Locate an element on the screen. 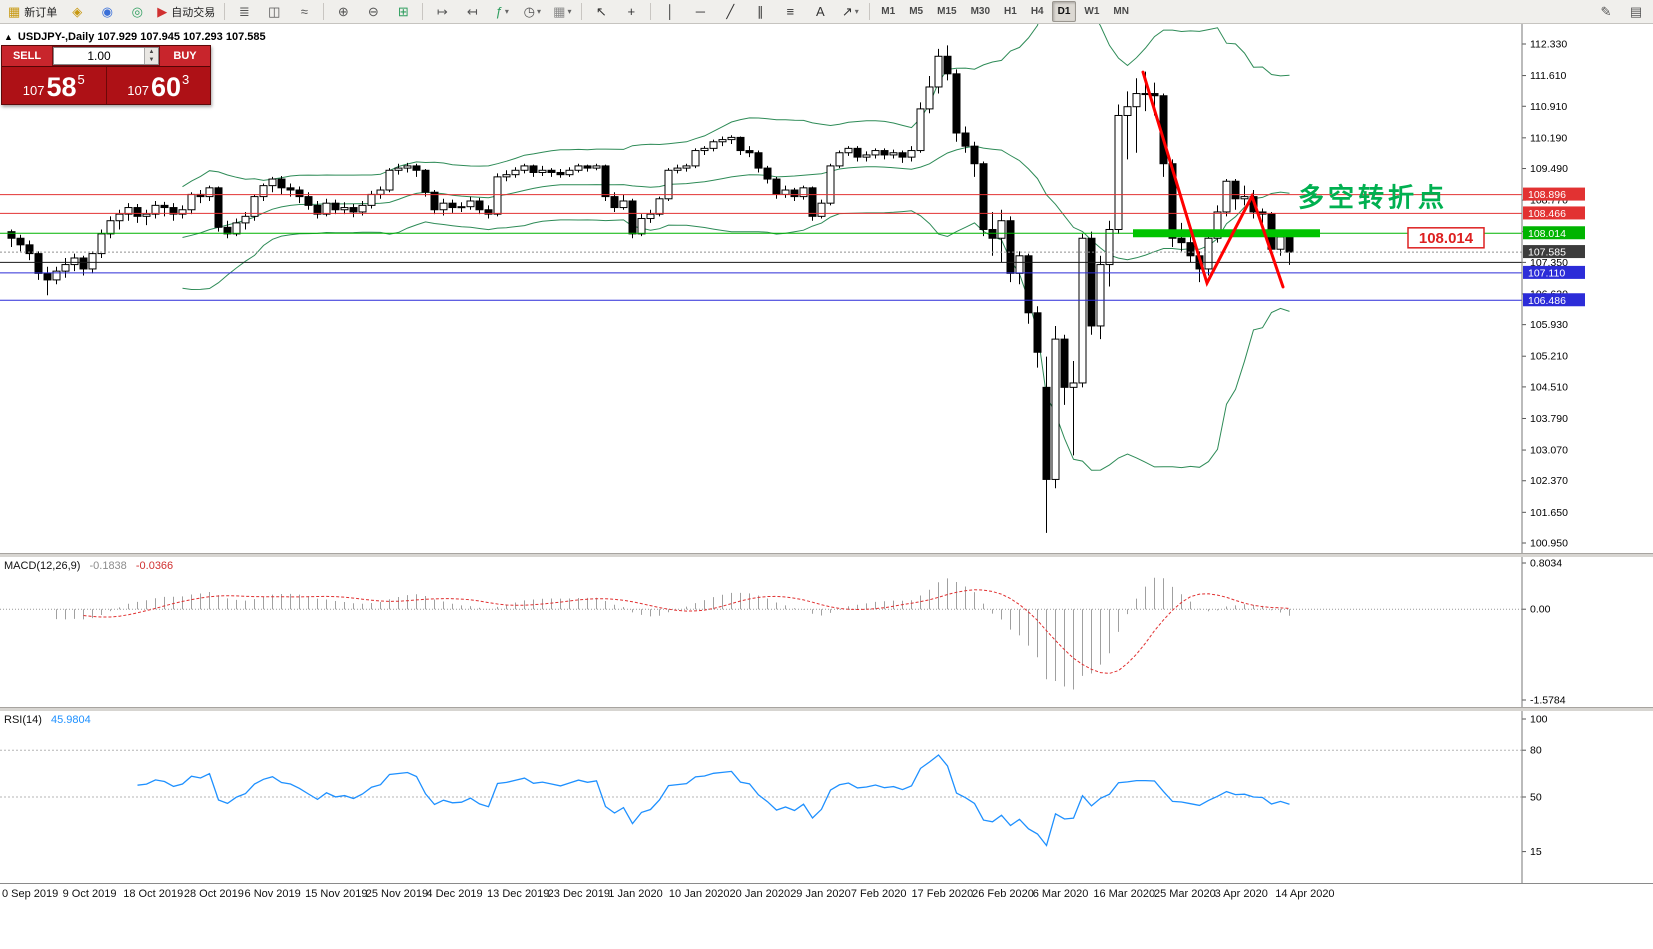 This screenshot has width=1653, height=949. timeframe-M15: M15 is located at coordinates (947, 11).